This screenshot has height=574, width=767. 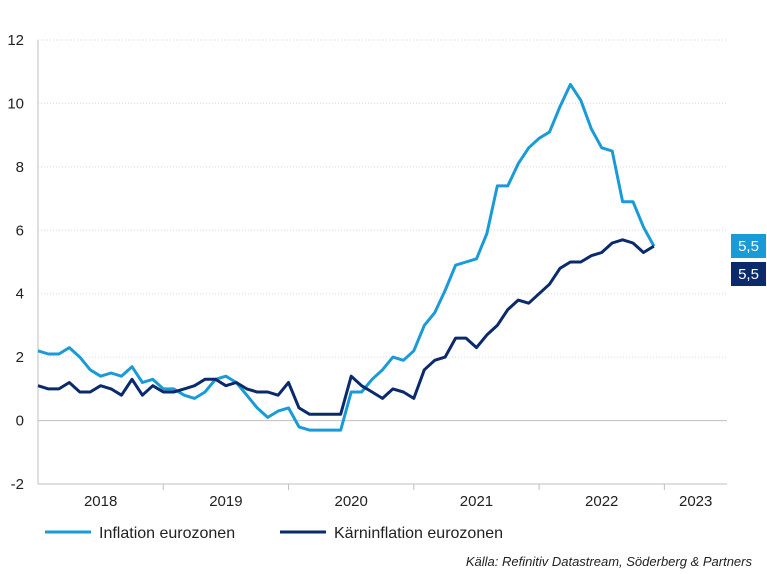 What do you see at coordinates (225, 501) in the screenshot?
I see `x-tick-label: 2019` at bounding box center [225, 501].